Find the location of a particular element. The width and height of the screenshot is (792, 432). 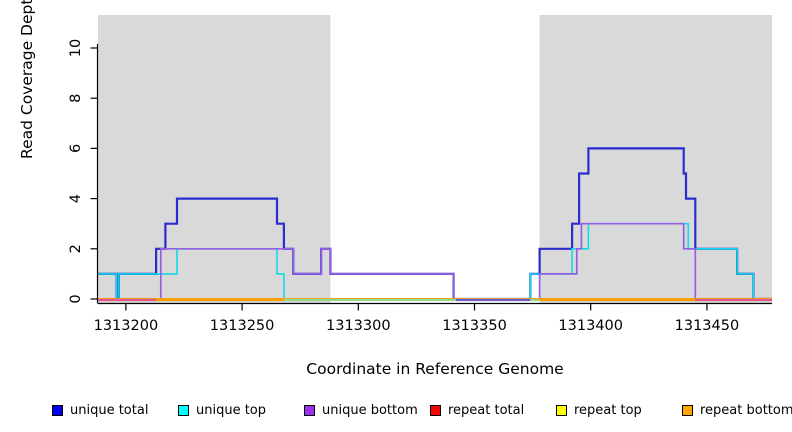

y-tick-label: 0 is located at coordinates (76, 298).